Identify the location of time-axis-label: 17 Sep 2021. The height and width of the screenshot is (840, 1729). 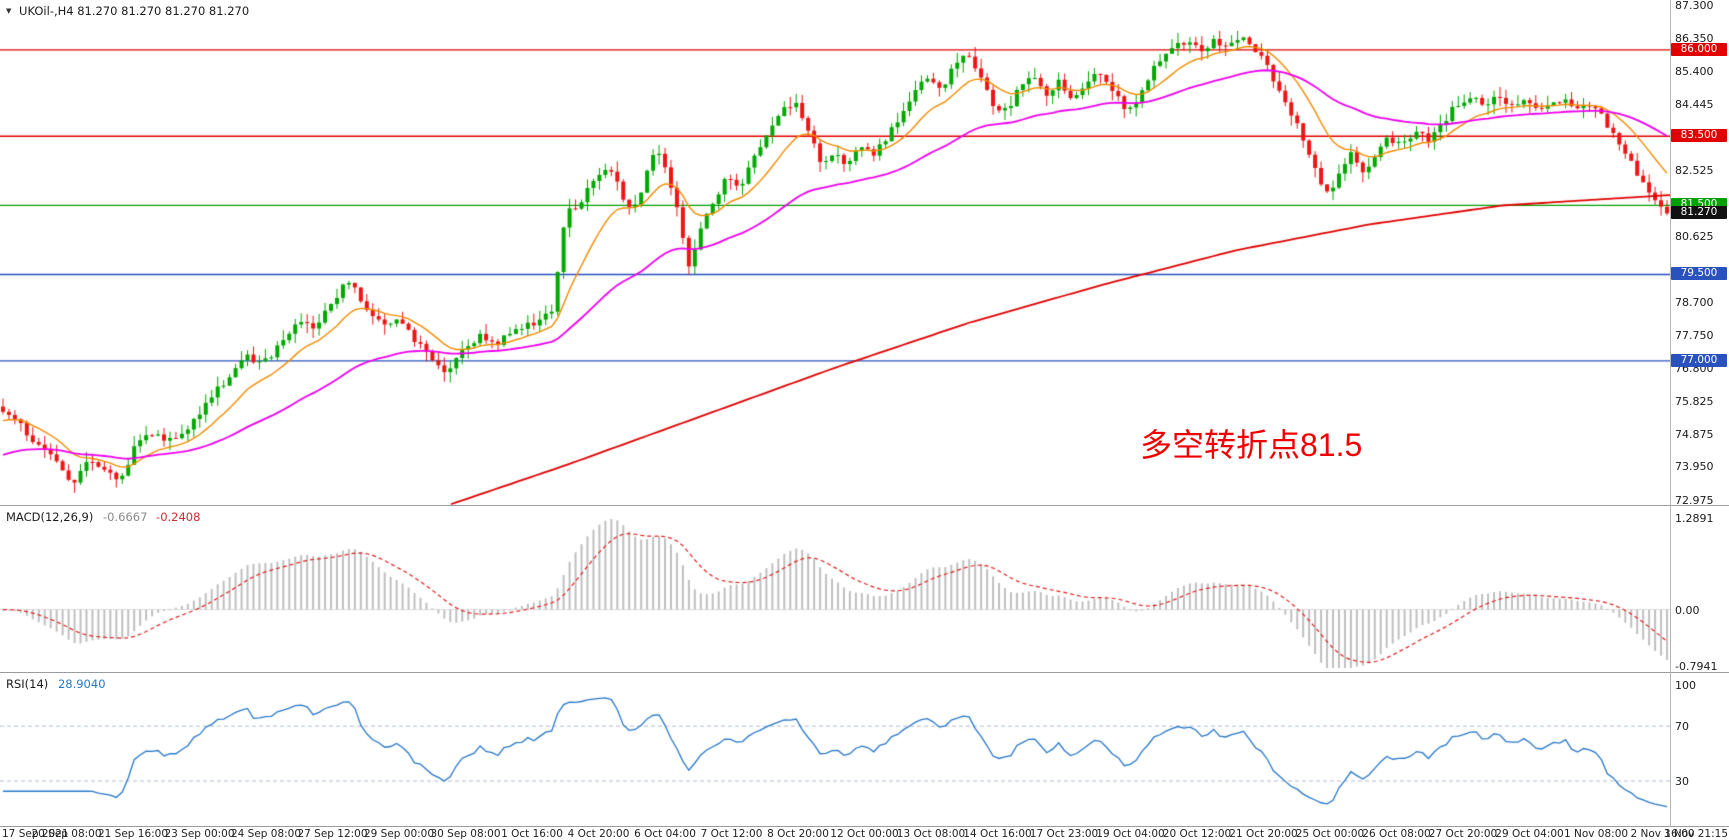
(35, 834).